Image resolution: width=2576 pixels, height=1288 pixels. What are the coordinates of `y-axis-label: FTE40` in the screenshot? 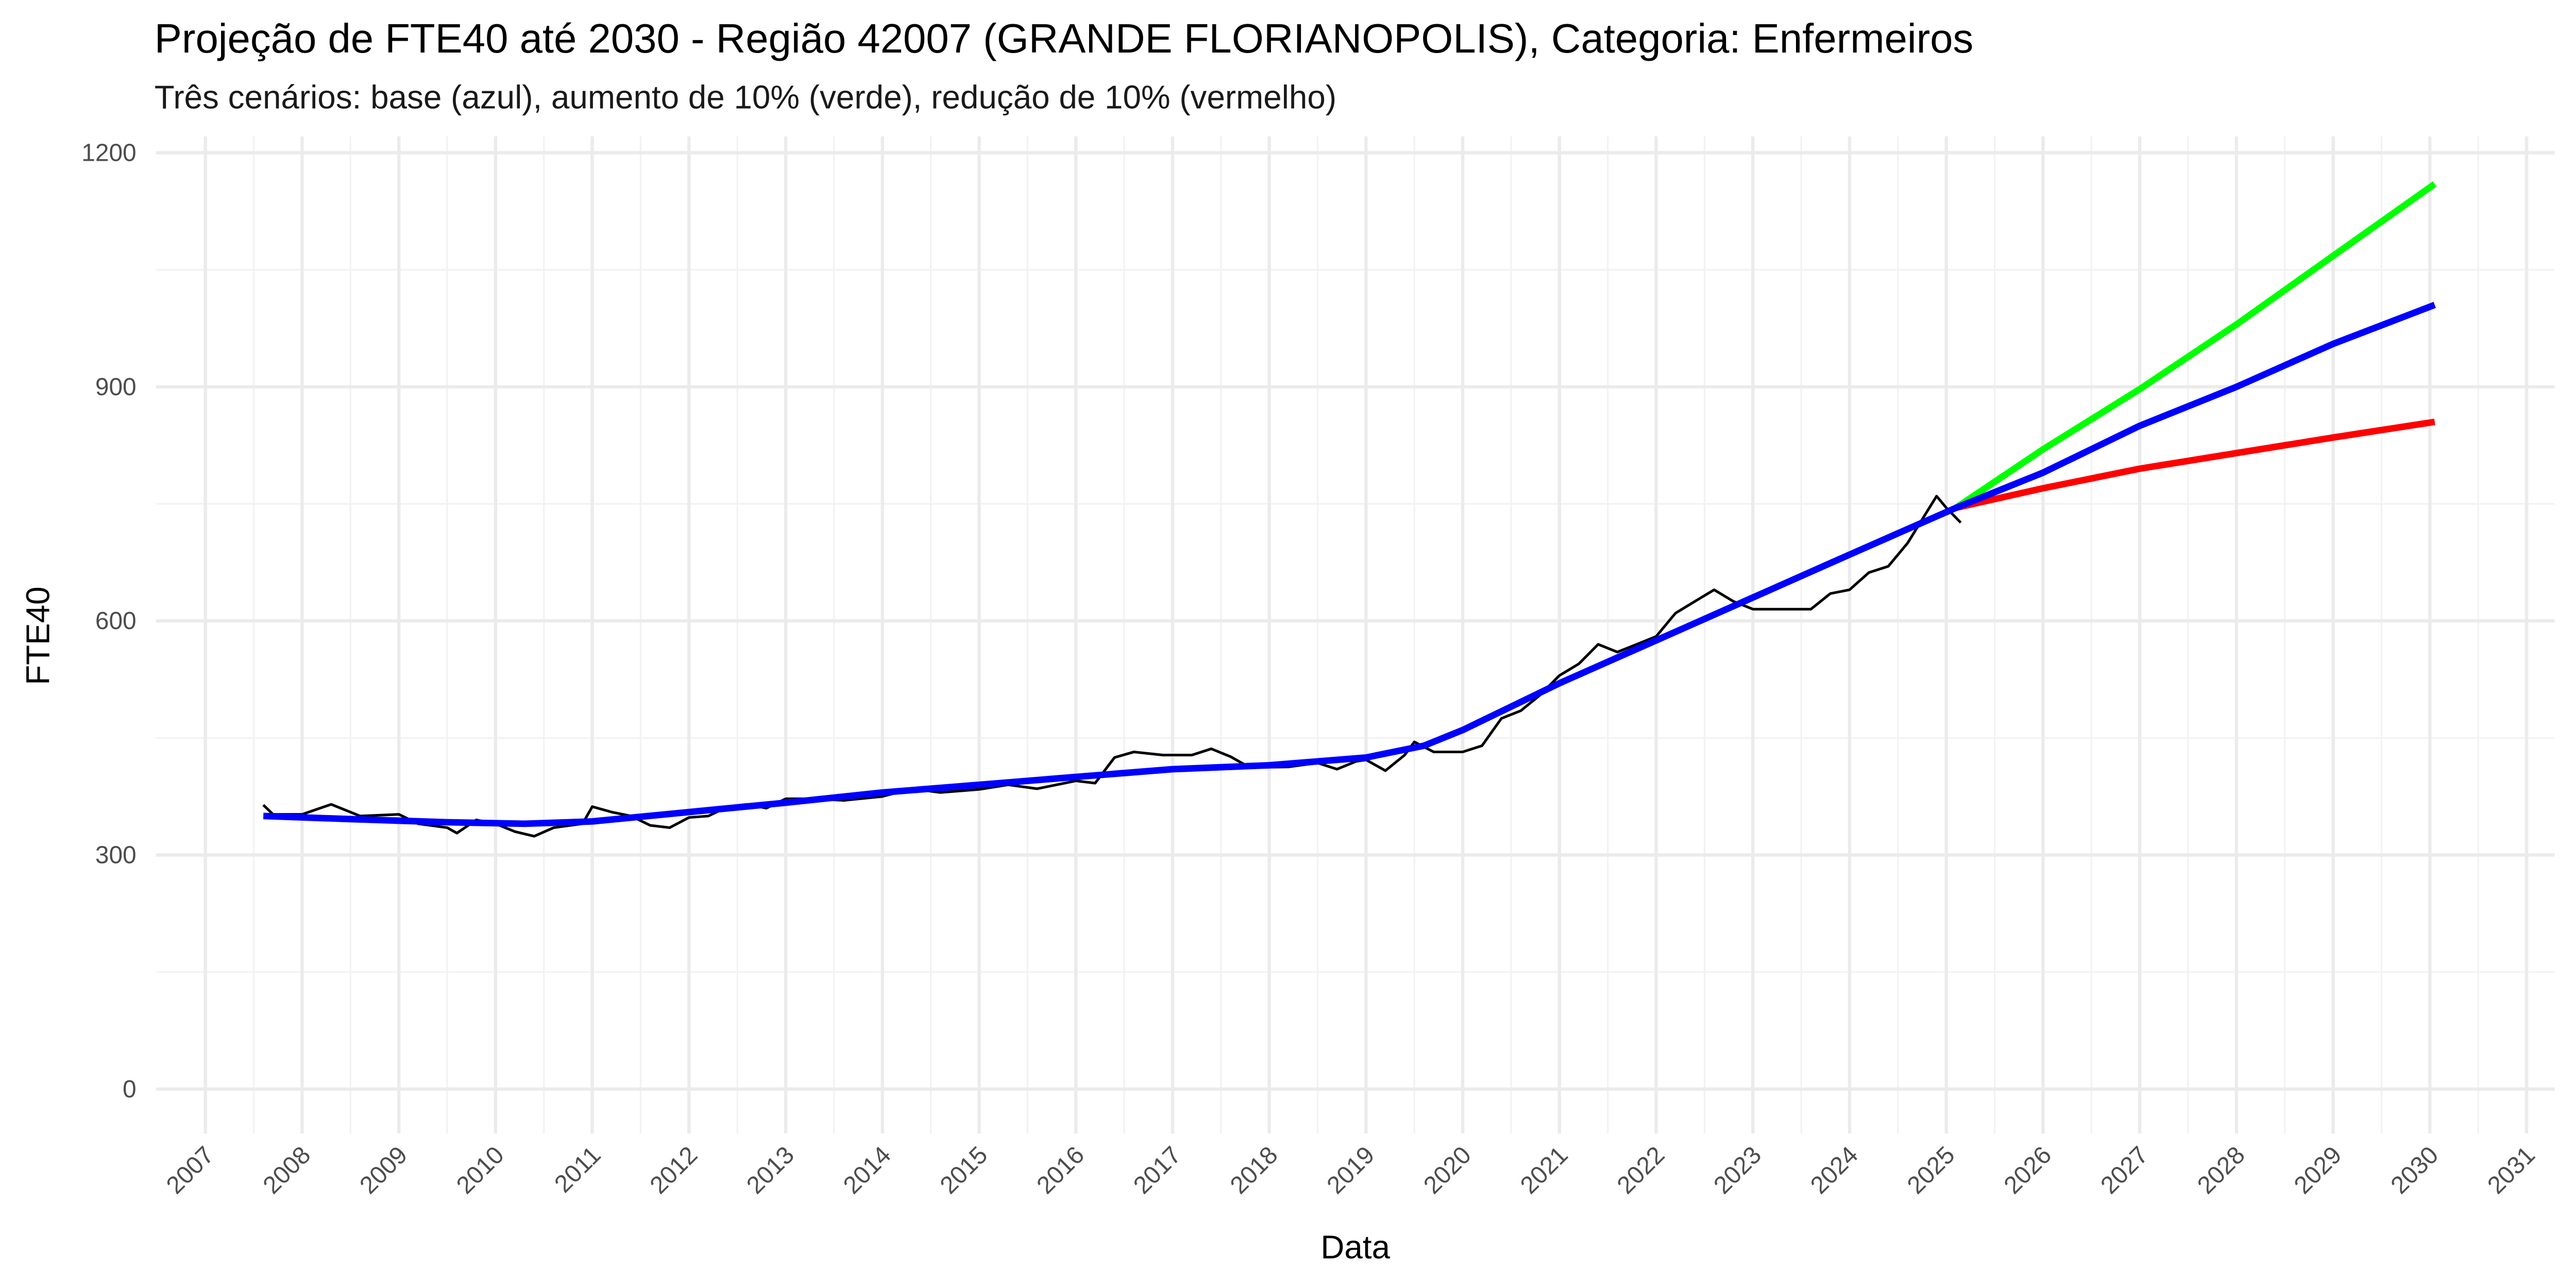 It's located at (38, 635).